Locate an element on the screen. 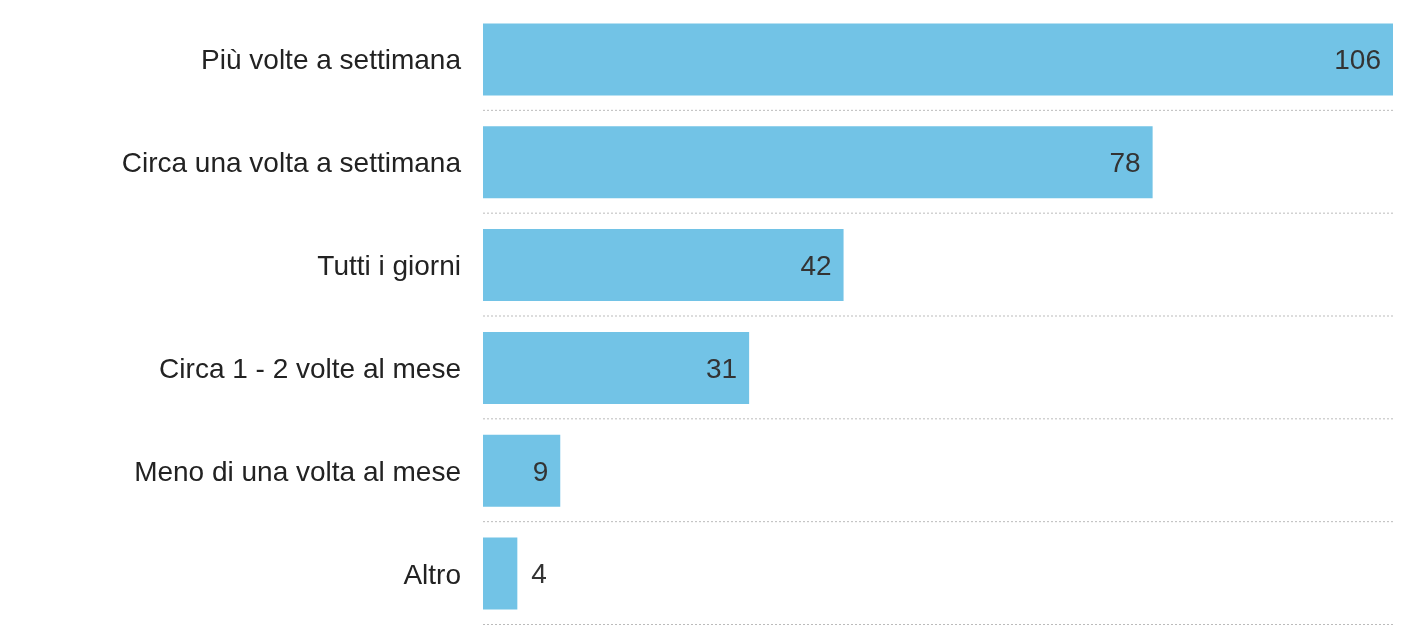 The width and height of the screenshot is (1411, 625). data-label: 78 is located at coordinates (1125, 163).